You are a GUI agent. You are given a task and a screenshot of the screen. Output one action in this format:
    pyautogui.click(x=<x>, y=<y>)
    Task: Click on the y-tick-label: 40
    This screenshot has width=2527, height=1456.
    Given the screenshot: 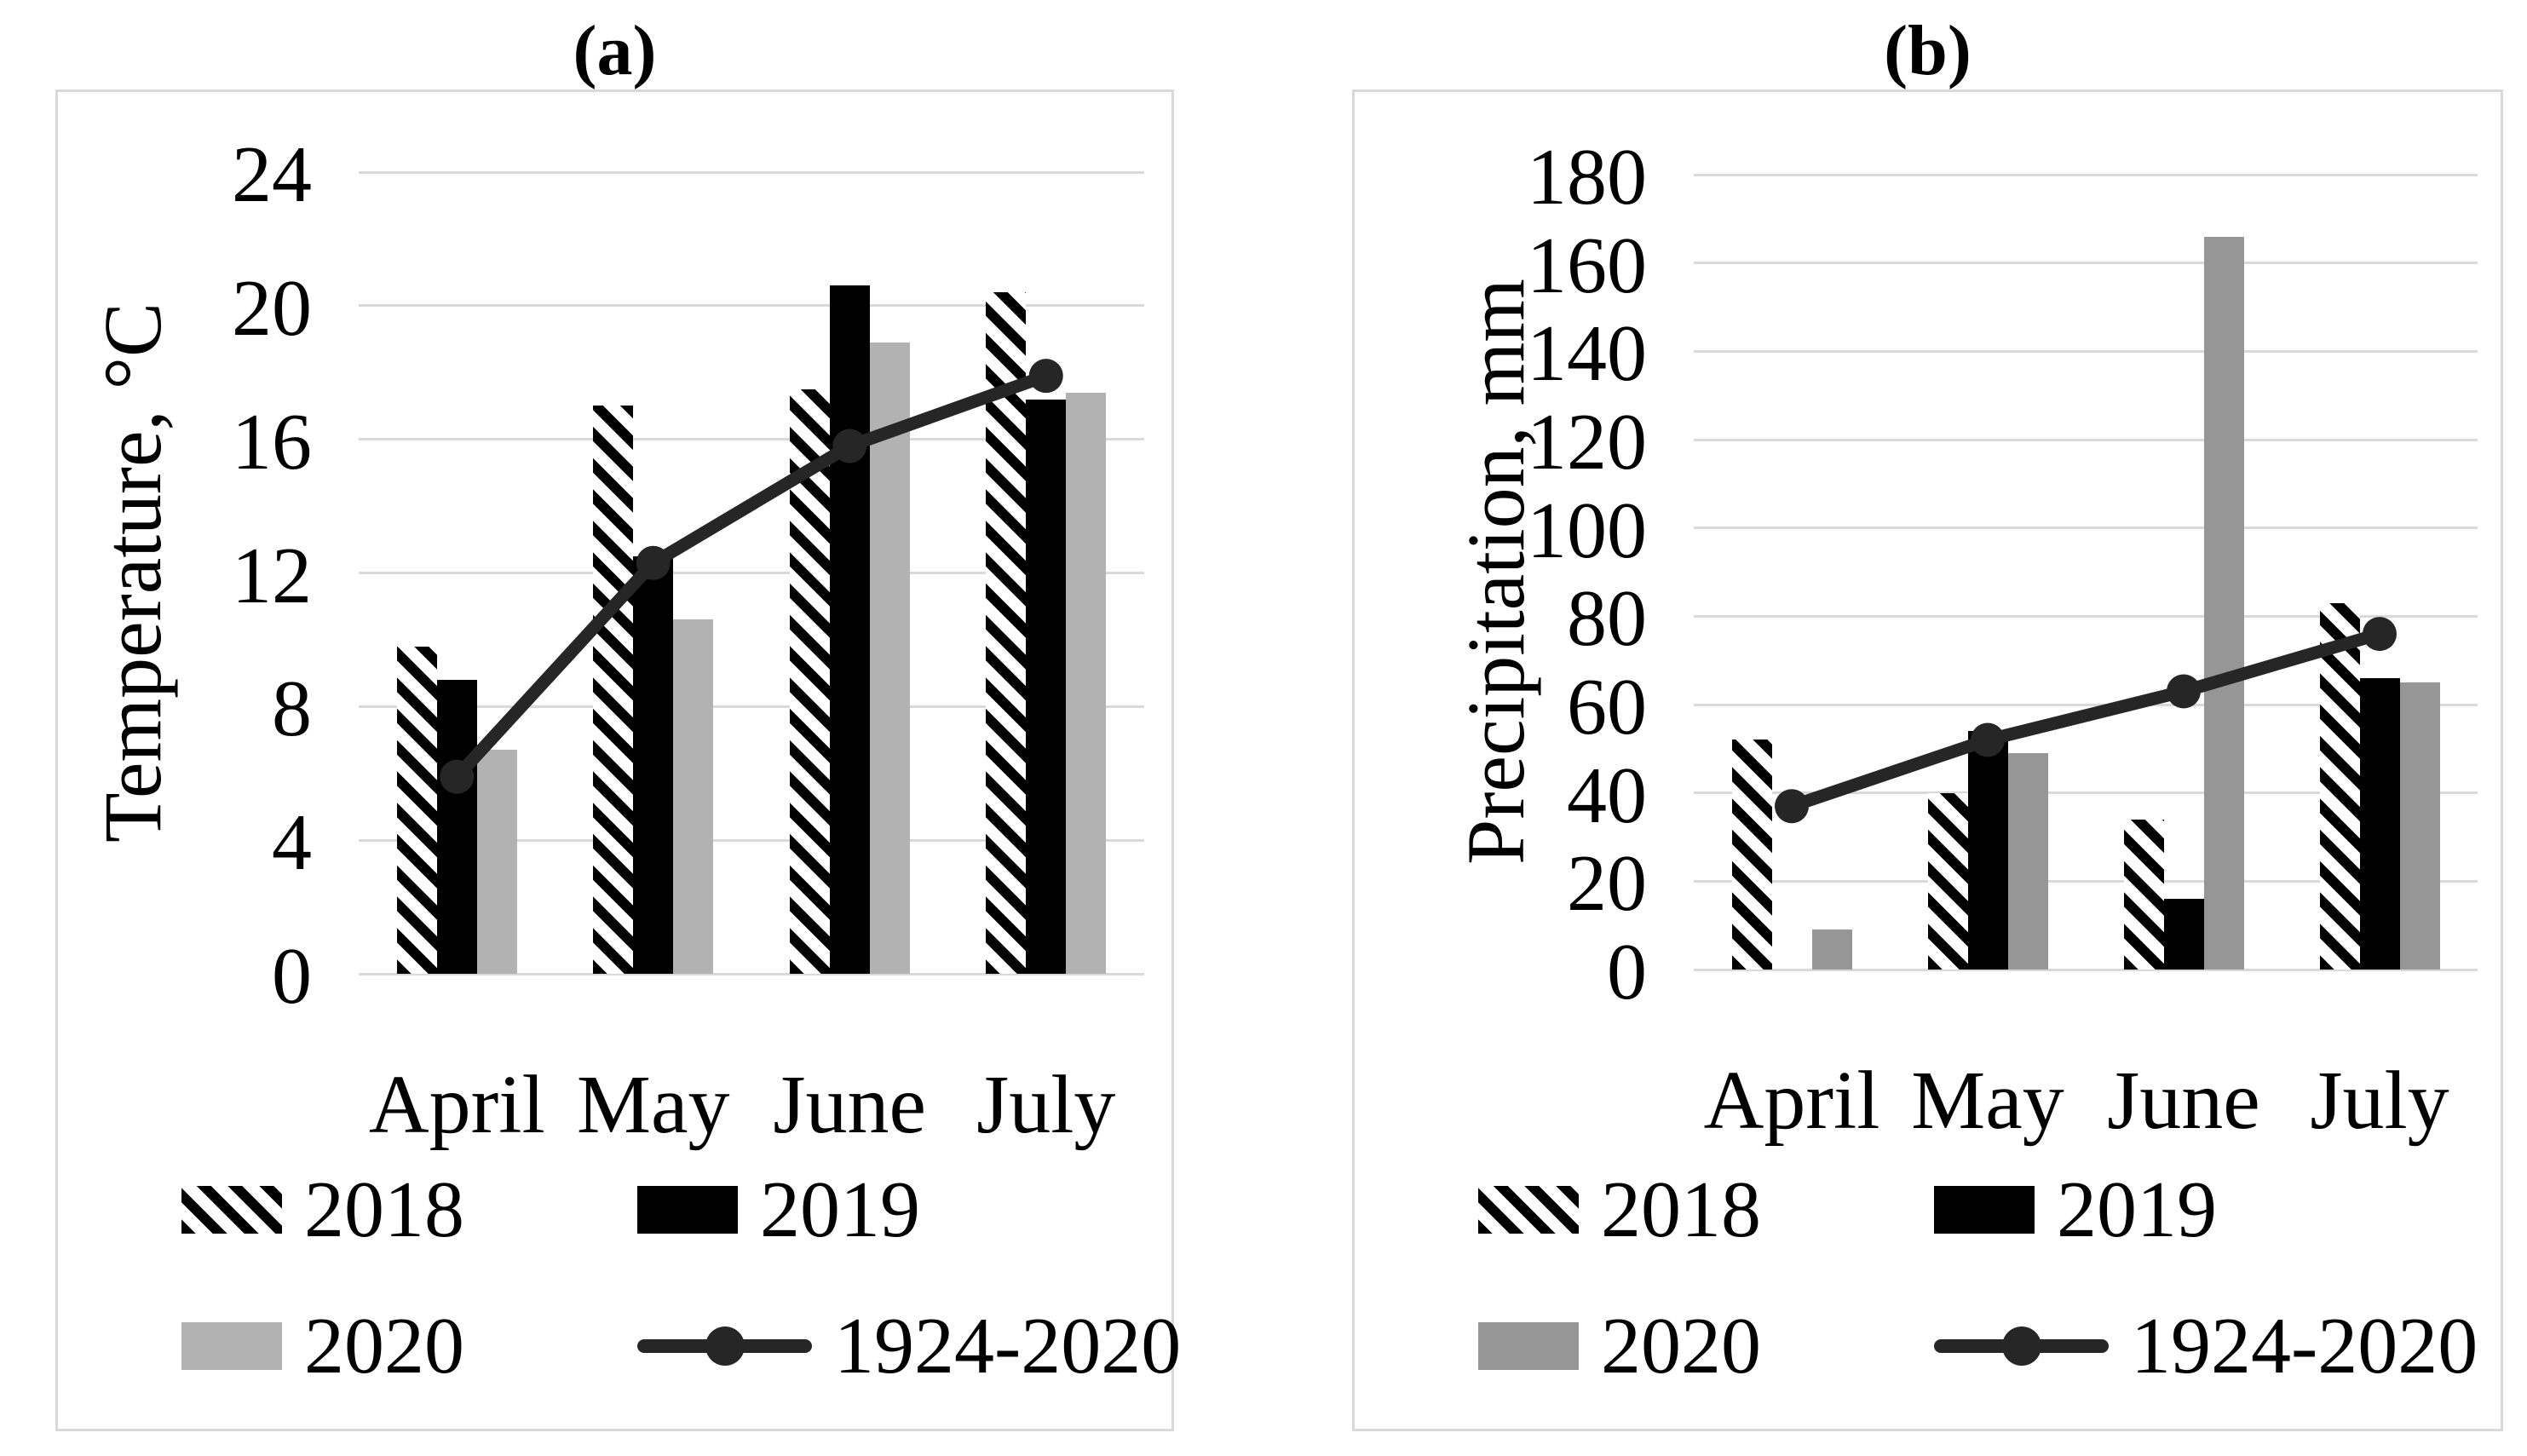 What is the action you would take?
    pyautogui.click(x=1607, y=796)
    